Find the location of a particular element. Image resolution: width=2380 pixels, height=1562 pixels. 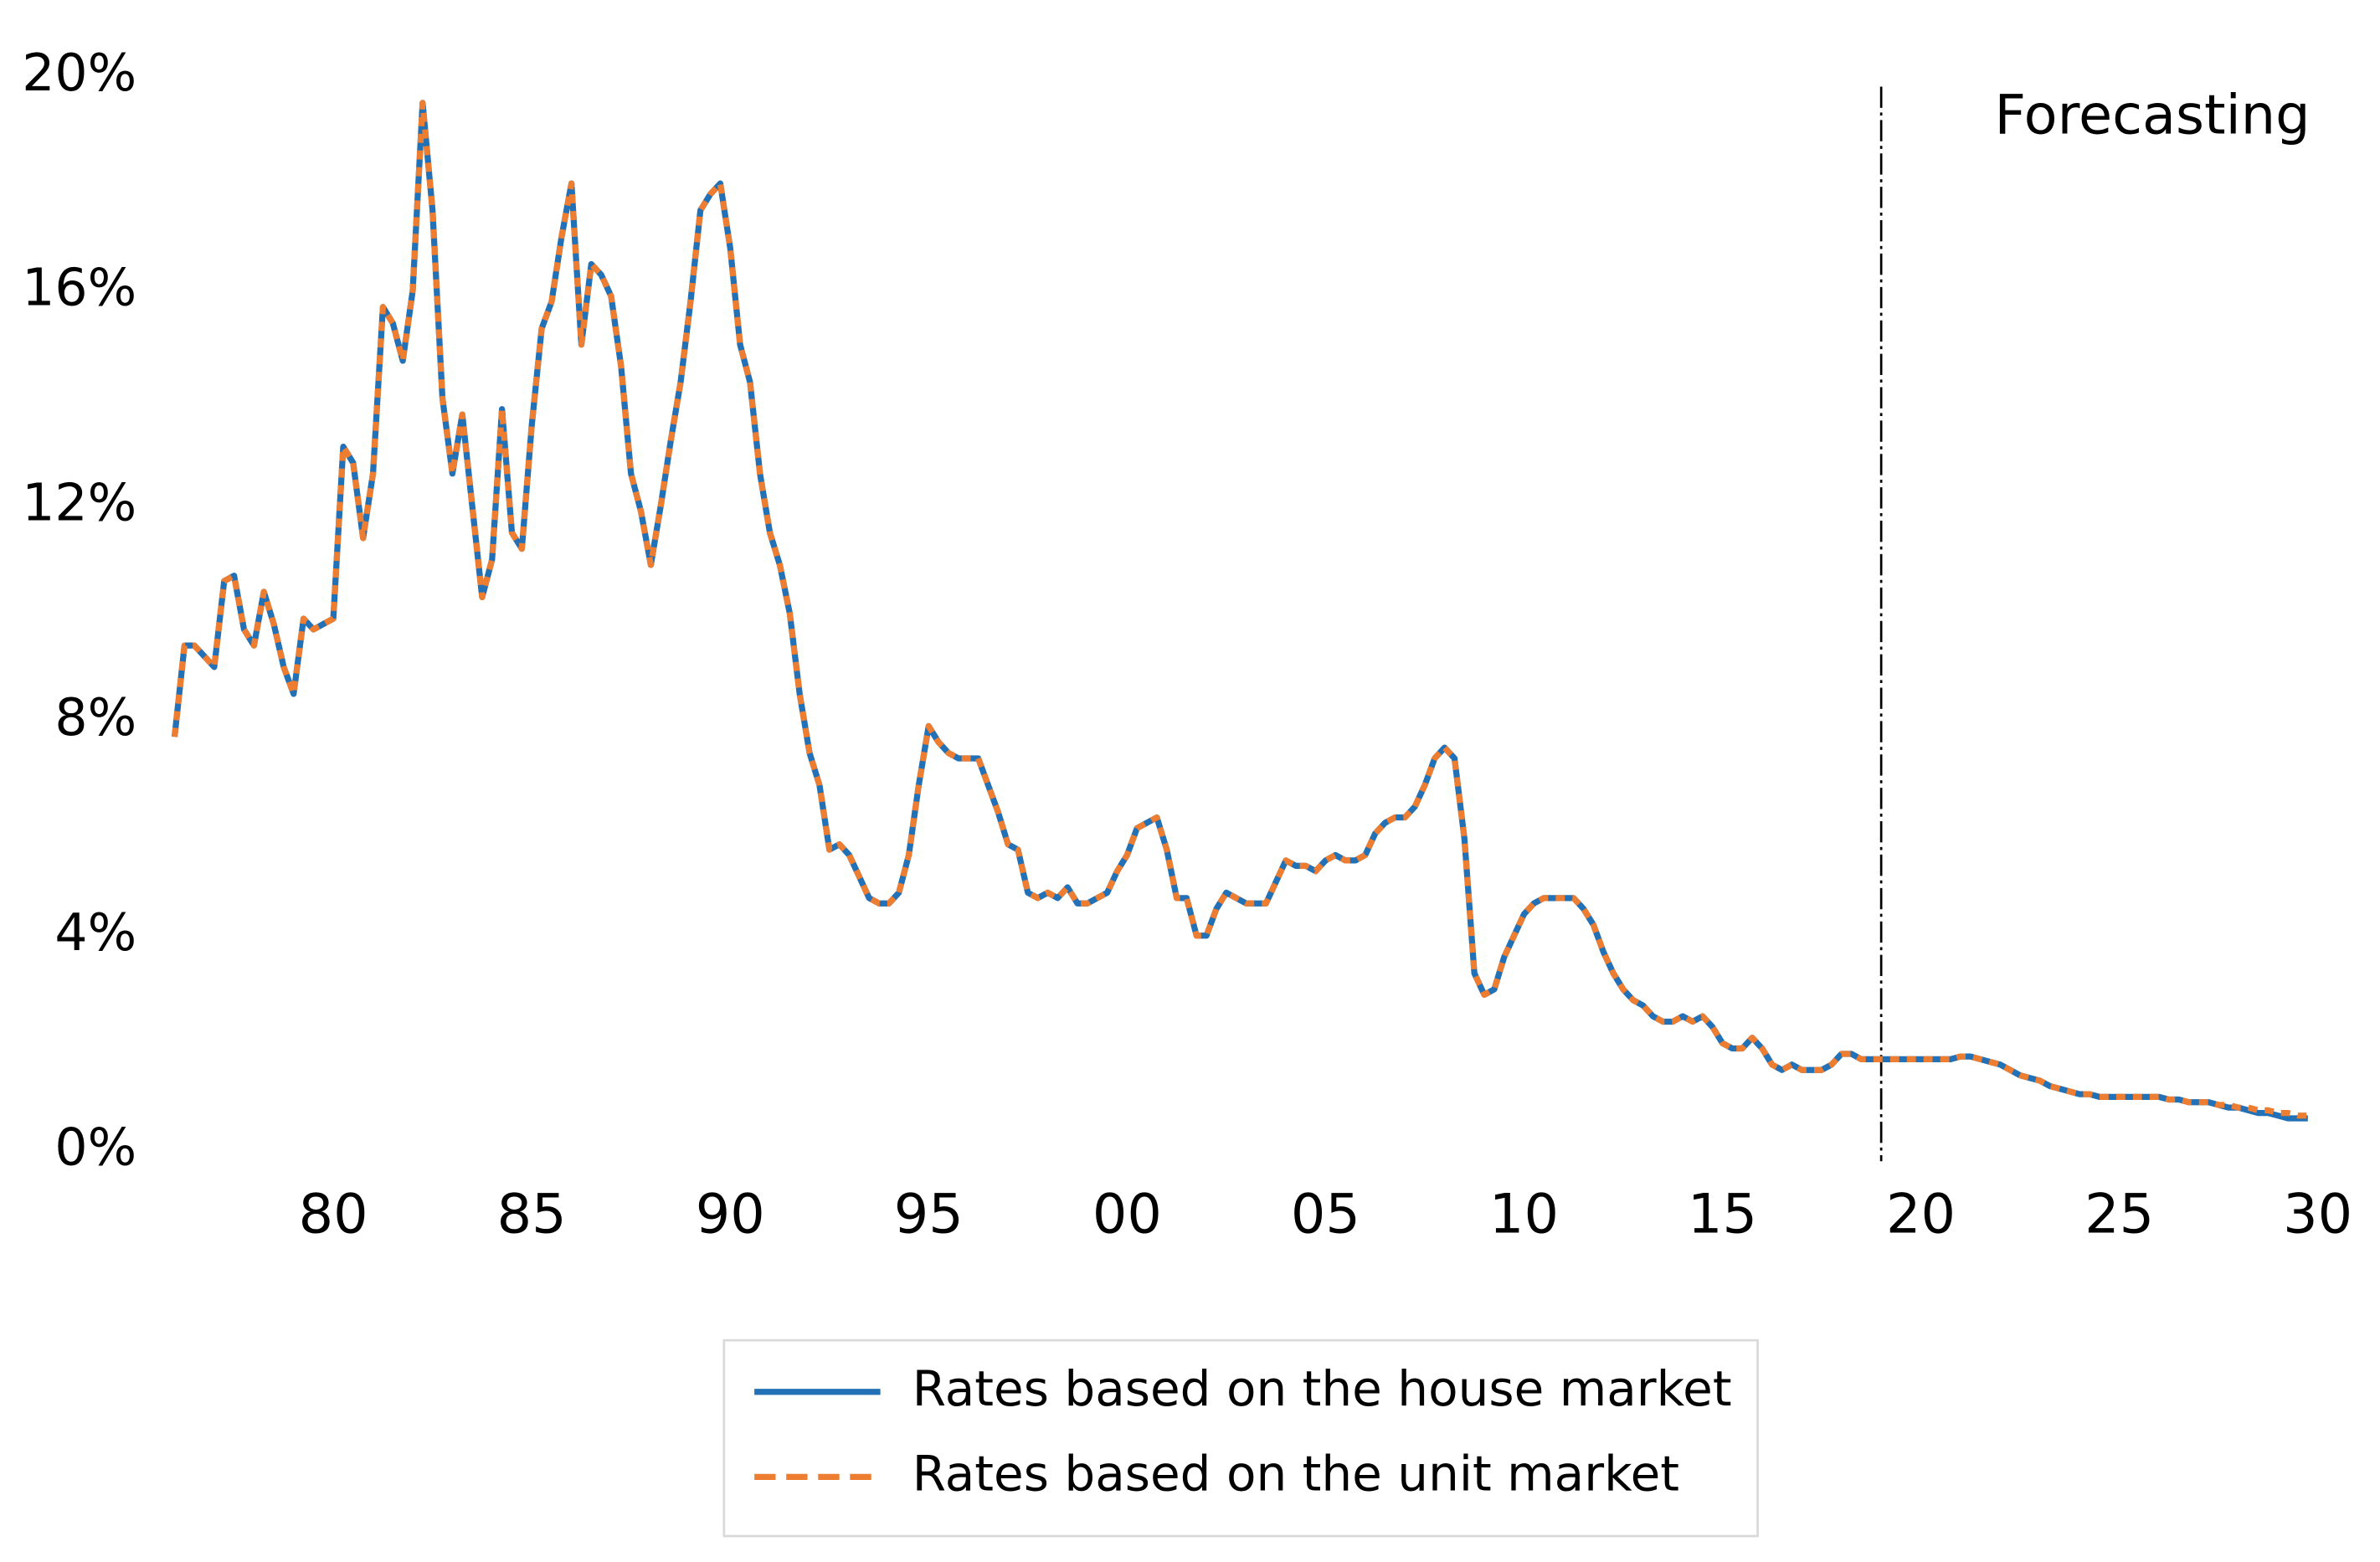

x-tick-label: 80 is located at coordinates (333, 1214).